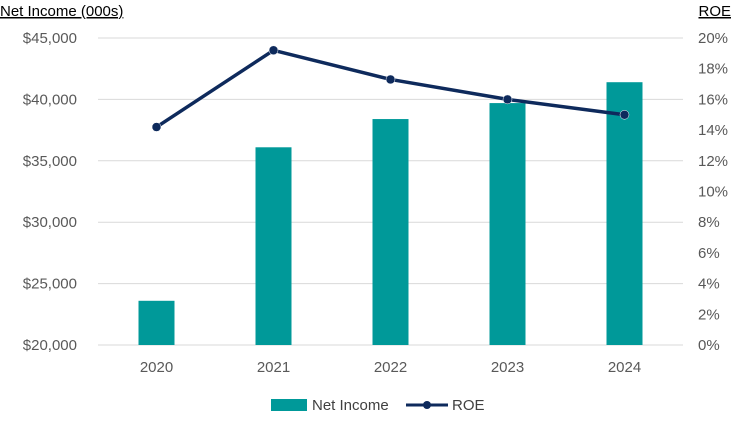 Image resolution: width=733 pixels, height=429 pixels. Describe the element at coordinates (624, 367) in the screenshot. I see `category-label: 2024` at that location.